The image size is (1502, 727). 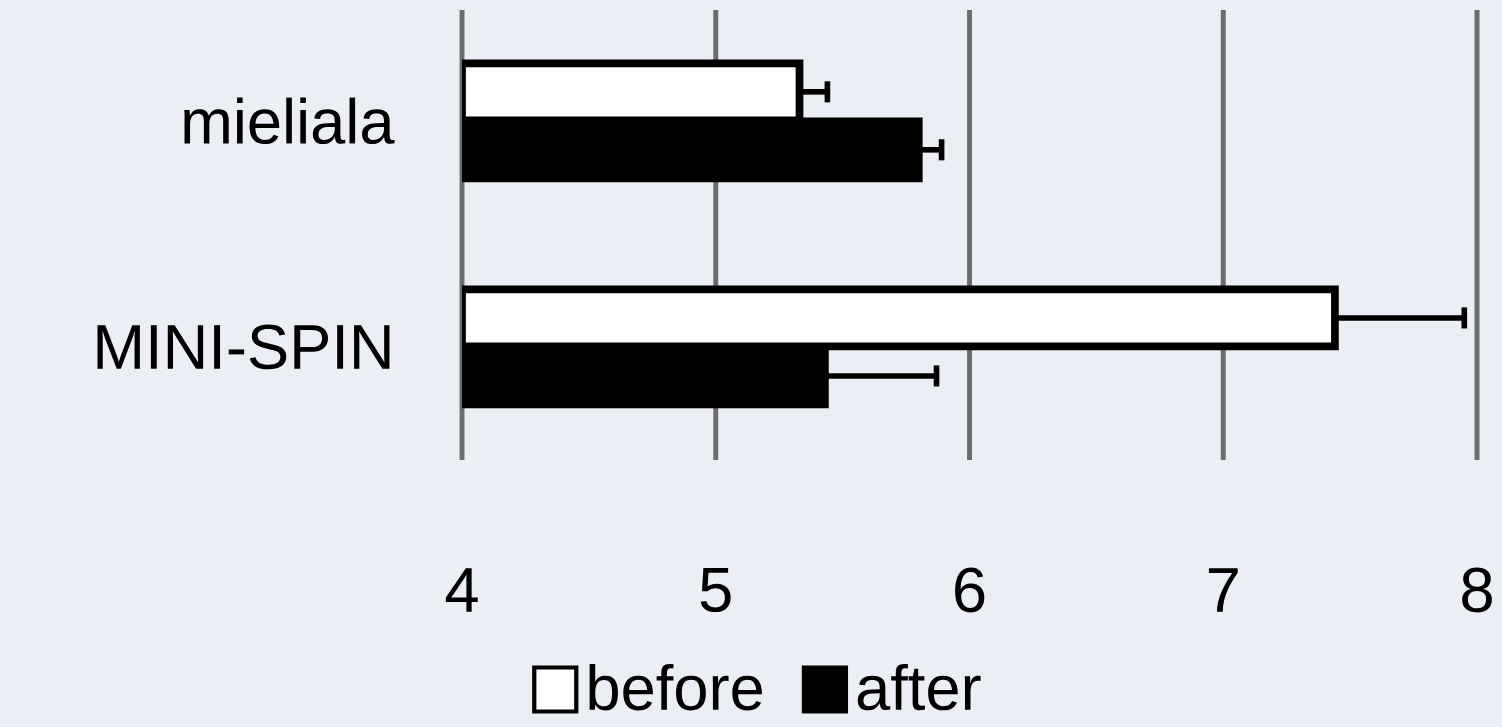 I want to click on y-tick-label: mieliala, so click(x=289, y=121).